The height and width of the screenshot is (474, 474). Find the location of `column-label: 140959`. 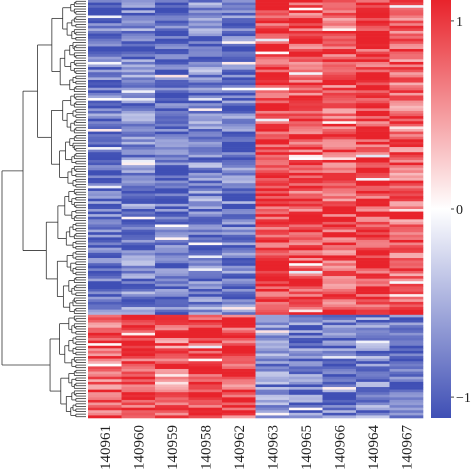

column-label: 140959 is located at coordinates (173, 447).